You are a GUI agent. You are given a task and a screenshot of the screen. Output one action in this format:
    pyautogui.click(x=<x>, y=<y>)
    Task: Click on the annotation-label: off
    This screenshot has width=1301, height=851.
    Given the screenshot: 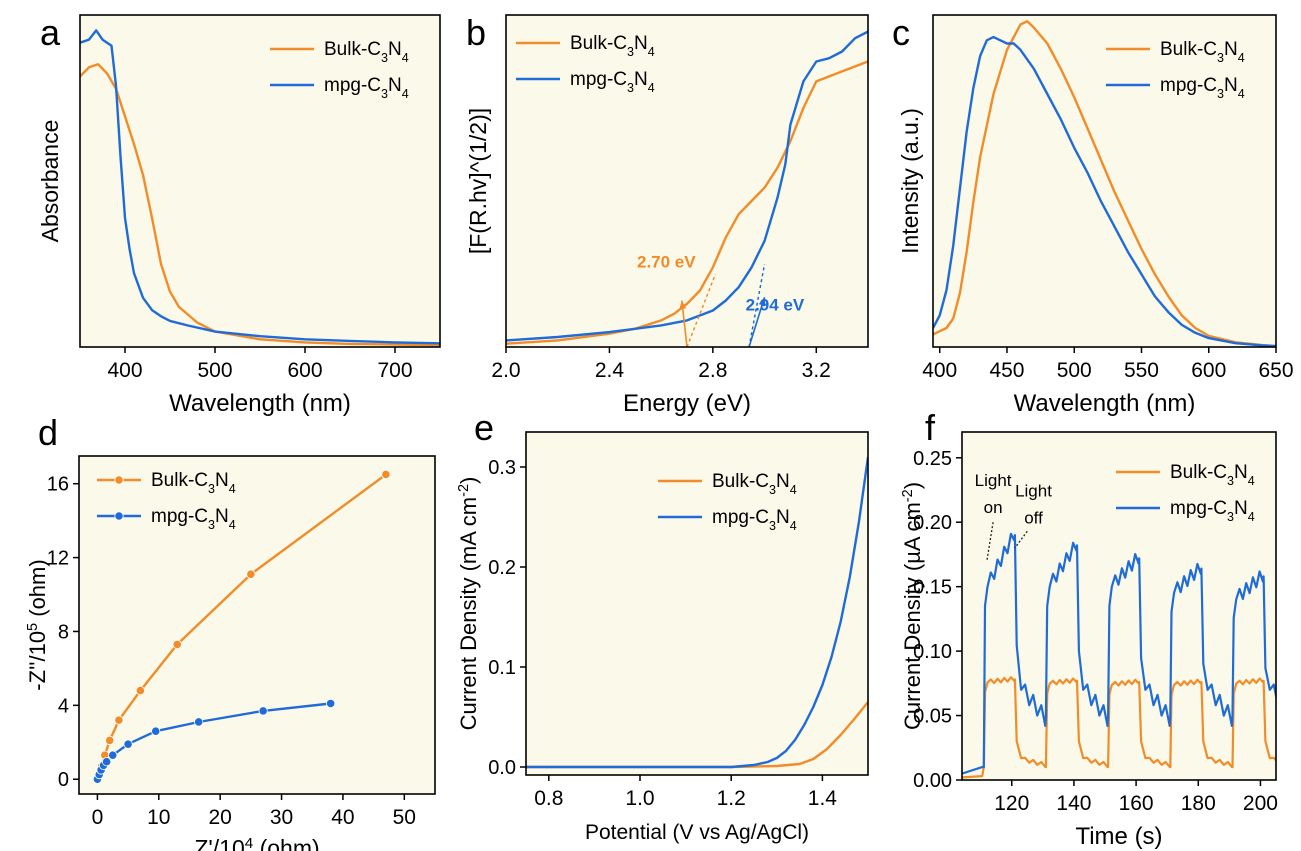 What is the action you would take?
    pyautogui.click(x=1033, y=518)
    